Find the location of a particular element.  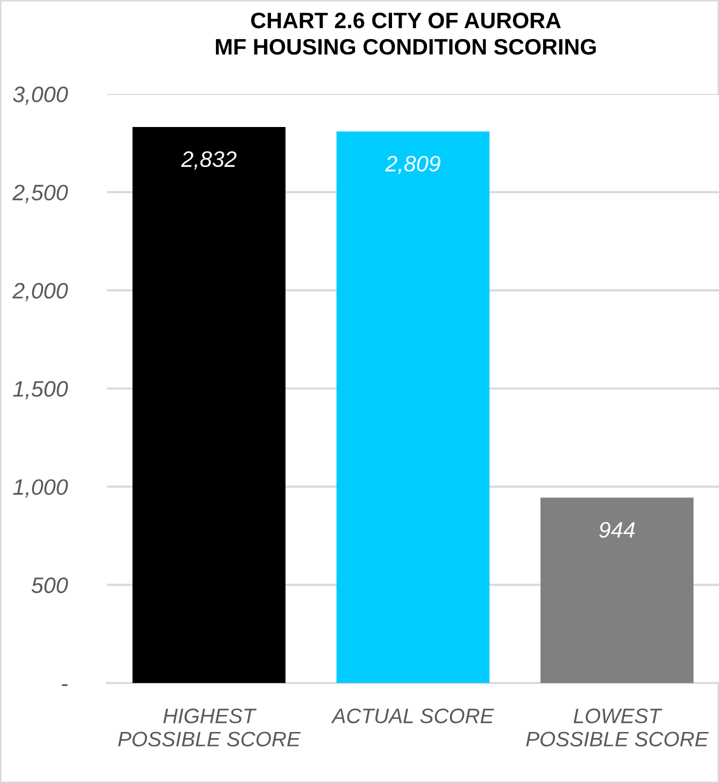

y-tick-label: 2,000 is located at coordinates (40, 292).